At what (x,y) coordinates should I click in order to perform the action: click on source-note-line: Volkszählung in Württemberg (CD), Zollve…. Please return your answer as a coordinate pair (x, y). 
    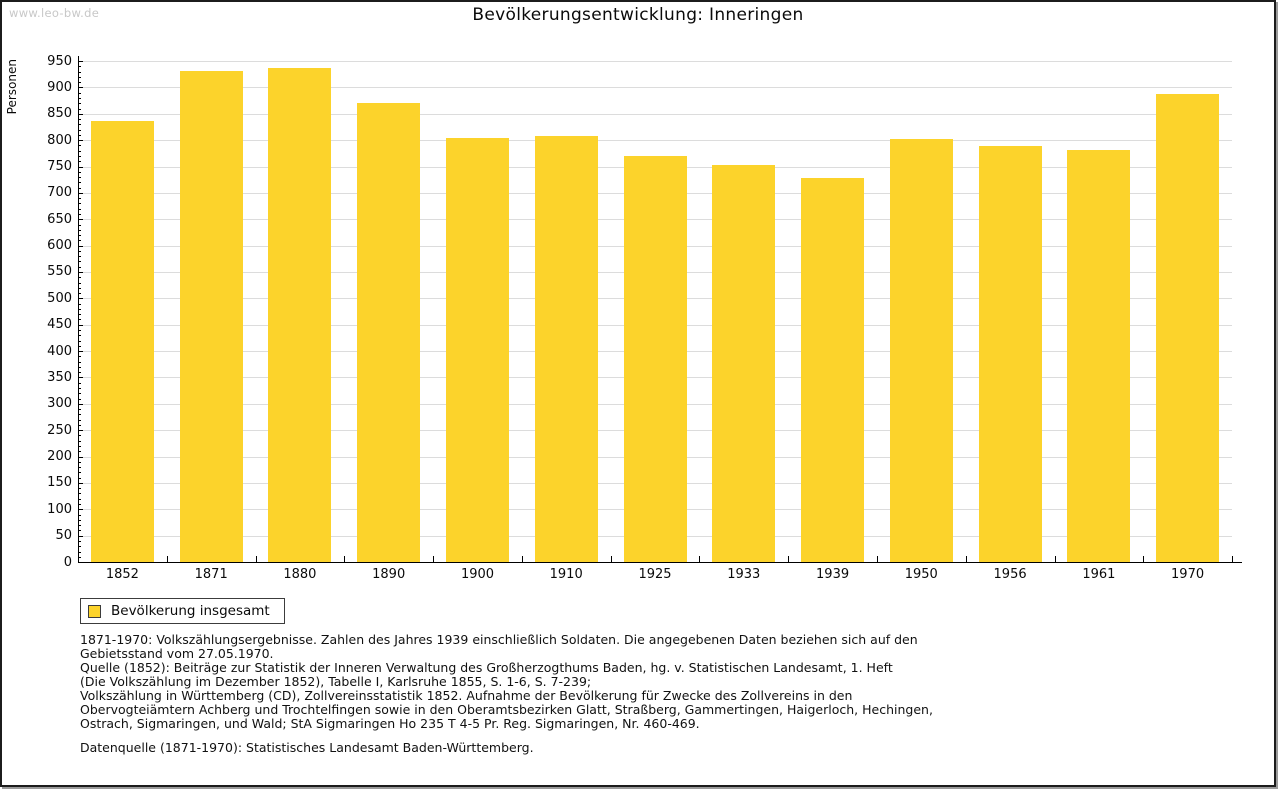
    Looking at the image, I should click on (466, 695).